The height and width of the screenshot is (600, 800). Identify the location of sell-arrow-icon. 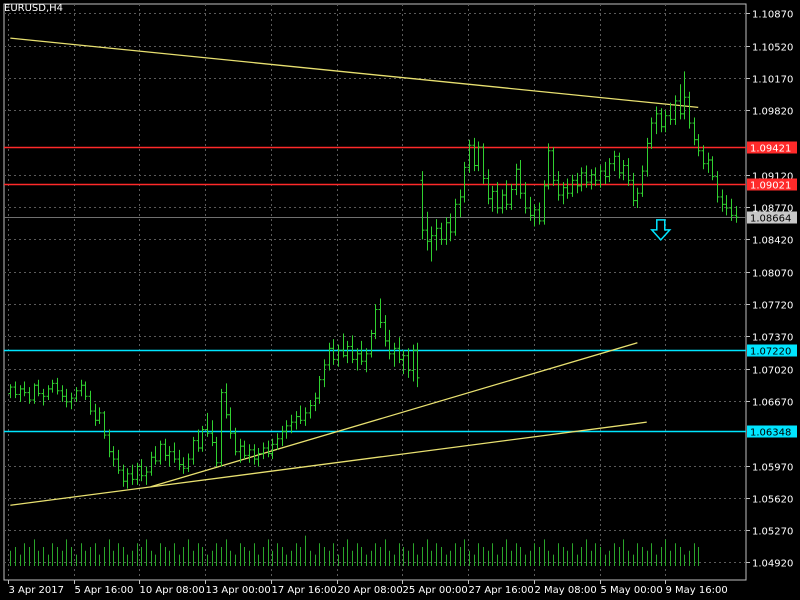
(661, 230).